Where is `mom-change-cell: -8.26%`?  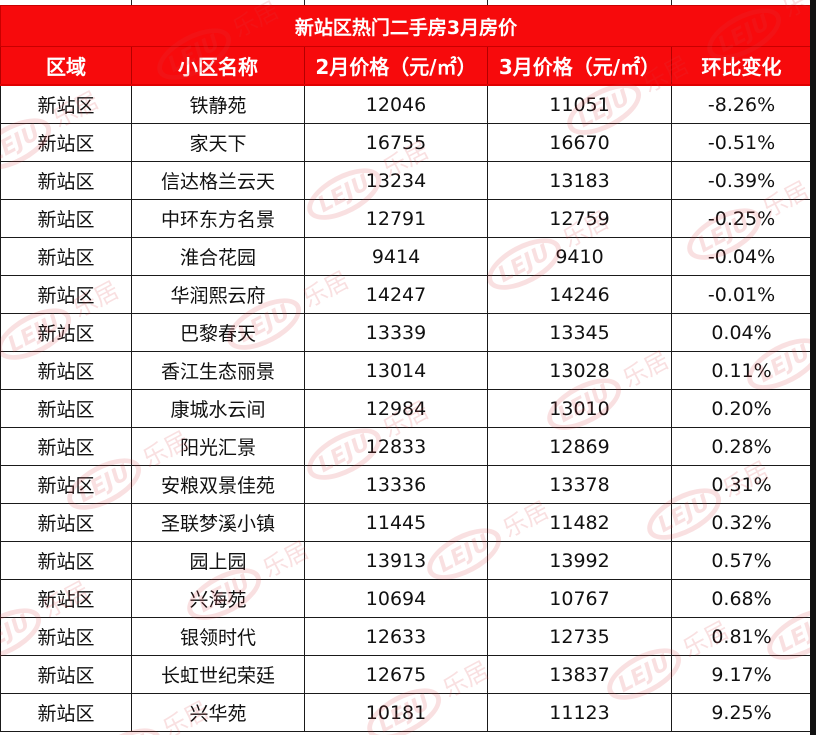 mom-change-cell: -8.26% is located at coordinates (741, 104).